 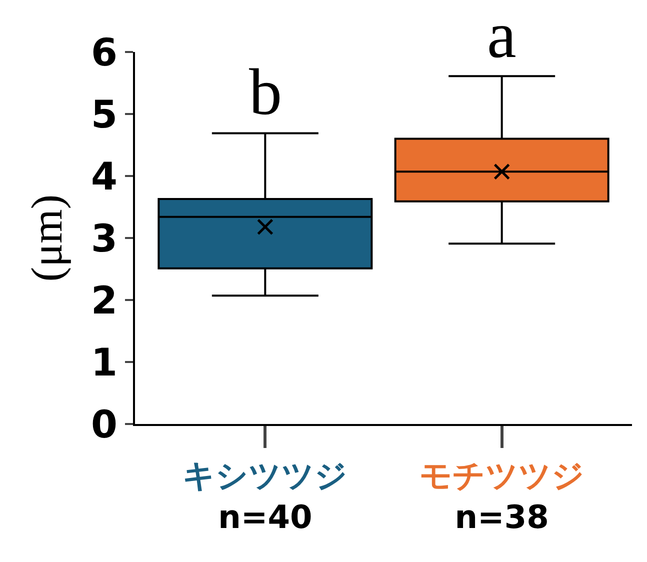 What do you see at coordinates (104, 176) in the screenshot?
I see `y-tick-label: 4` at bounding box center [104, 176].